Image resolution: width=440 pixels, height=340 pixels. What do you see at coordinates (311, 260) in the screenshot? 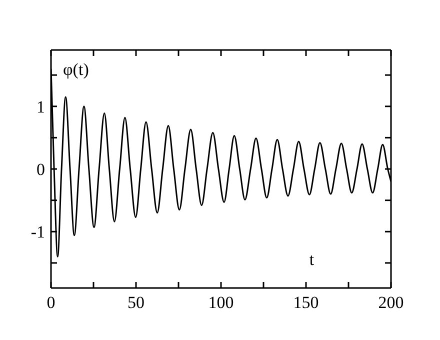
I see `x-axis-title: t` at bounding box center [311, 260].